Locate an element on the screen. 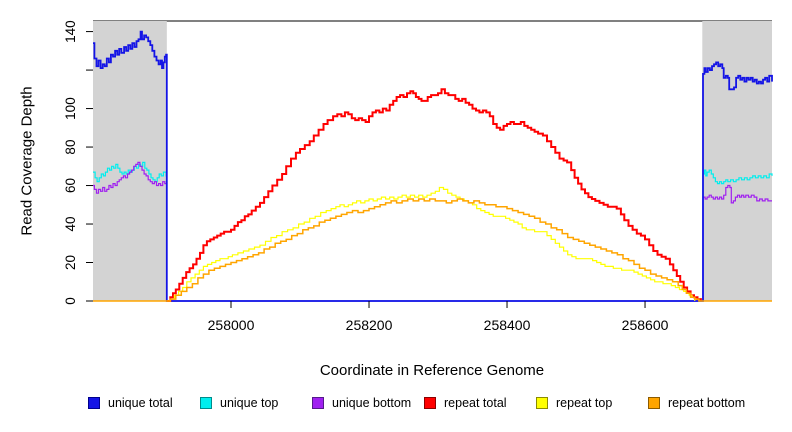 This screenshot has width=792, height=432. y-tick-label: 80 is located at coordinates (70, 147).